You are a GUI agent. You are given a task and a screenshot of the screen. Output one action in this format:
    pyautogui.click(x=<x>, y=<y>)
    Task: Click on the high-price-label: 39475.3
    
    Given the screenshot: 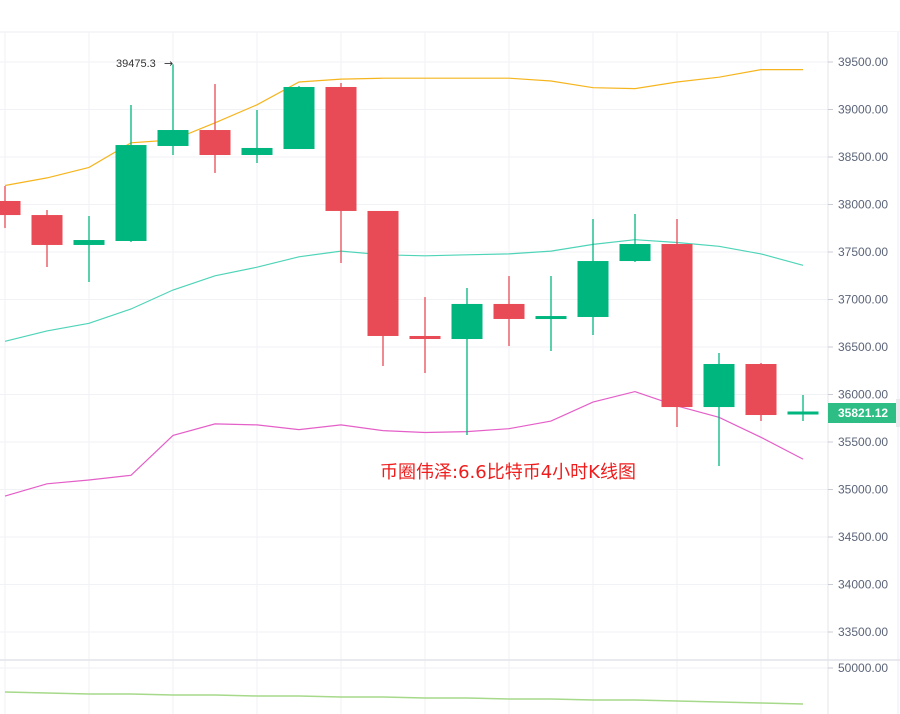 What is the action you would take?
    pyautogui.click(x=136, y=64)
    